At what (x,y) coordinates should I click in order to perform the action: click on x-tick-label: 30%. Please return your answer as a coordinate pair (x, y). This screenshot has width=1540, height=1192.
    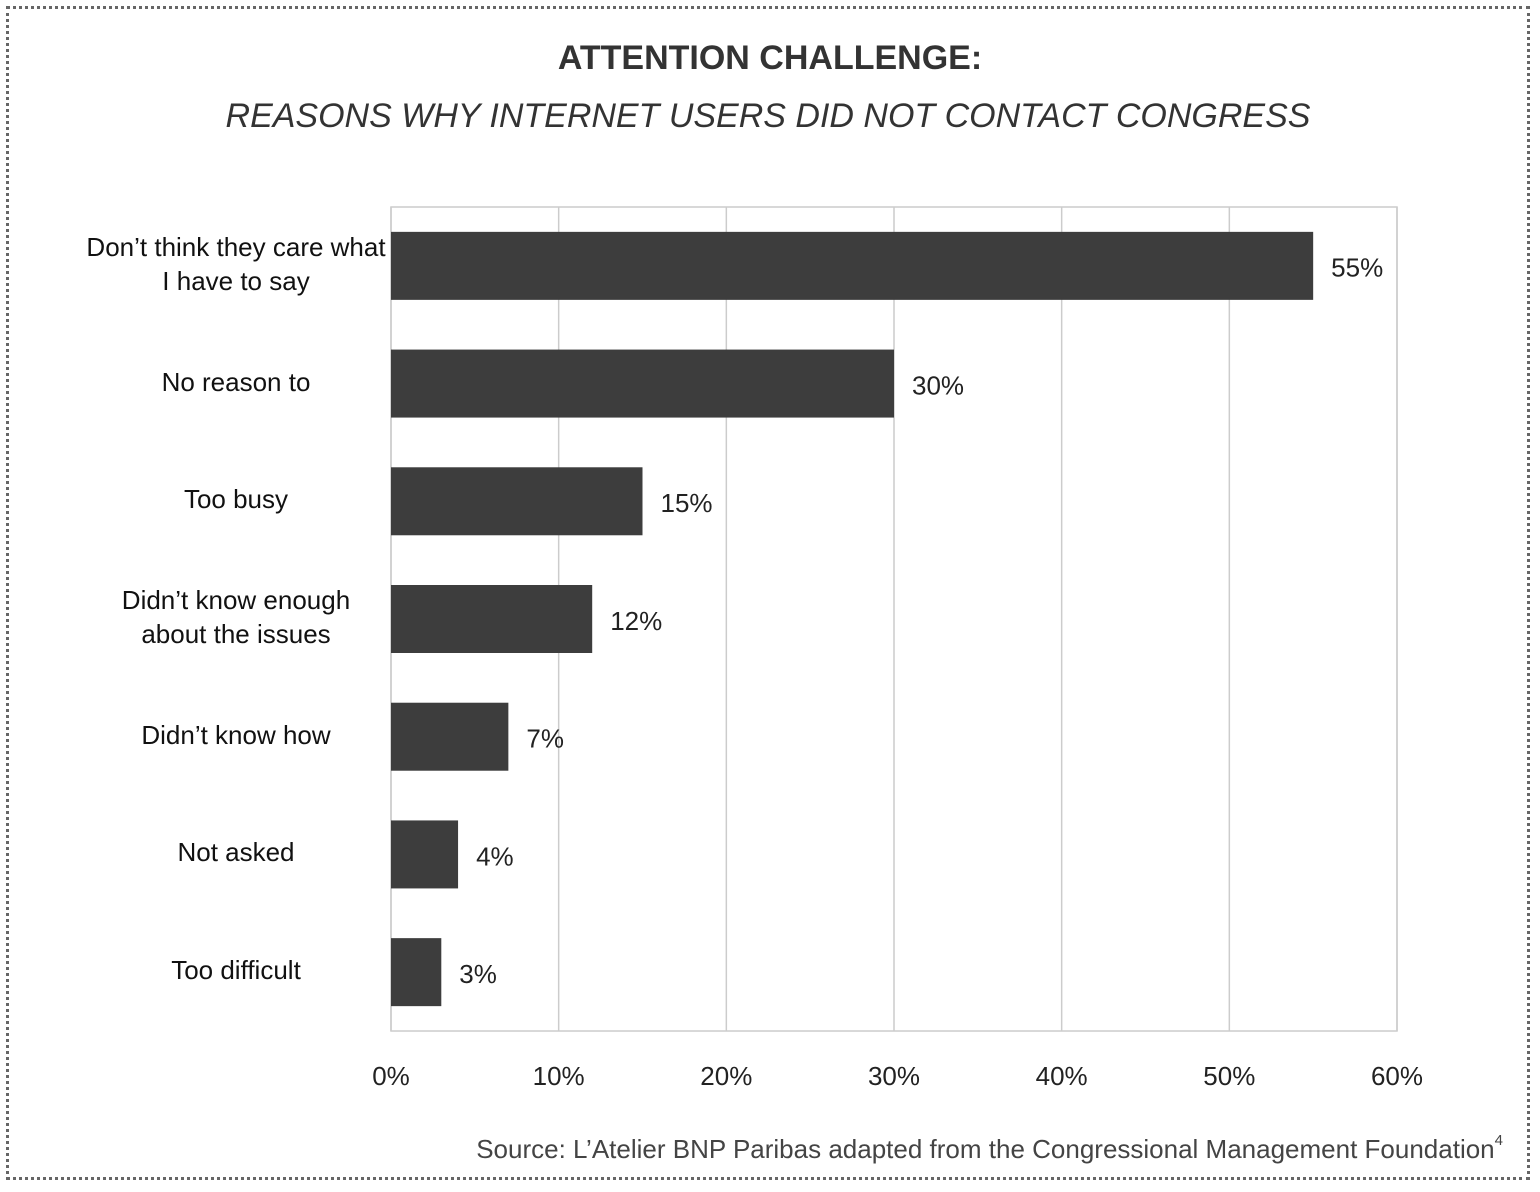
    Looking at the image, I should click on (894, 1076).